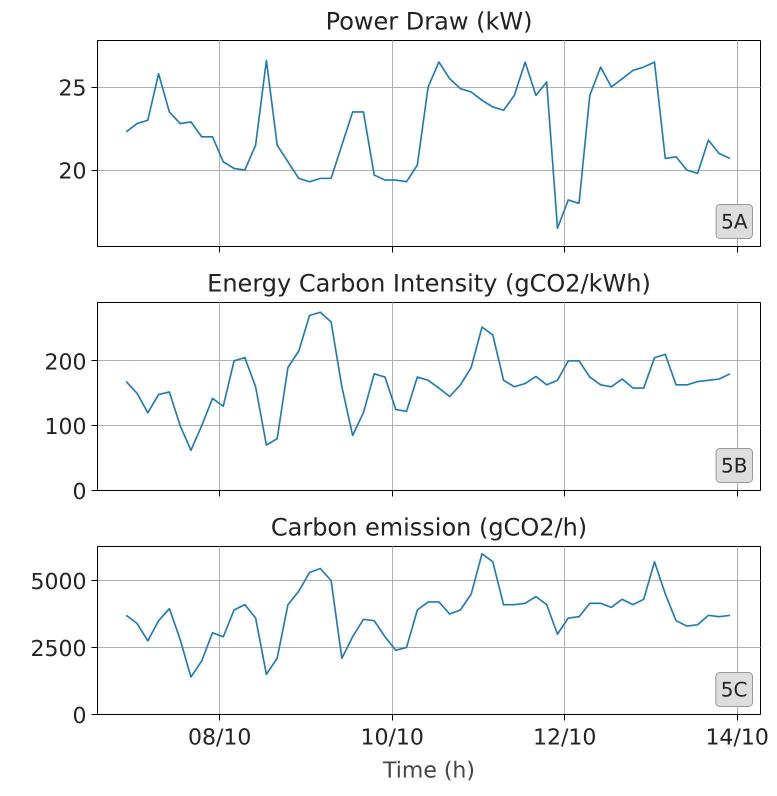 The image size is (777, 796). Describe the element at coordinates (429, 284) in the screenshot. I see `chart-title: Energy Carbon Intensity (gCO2/kWh)` at that location.